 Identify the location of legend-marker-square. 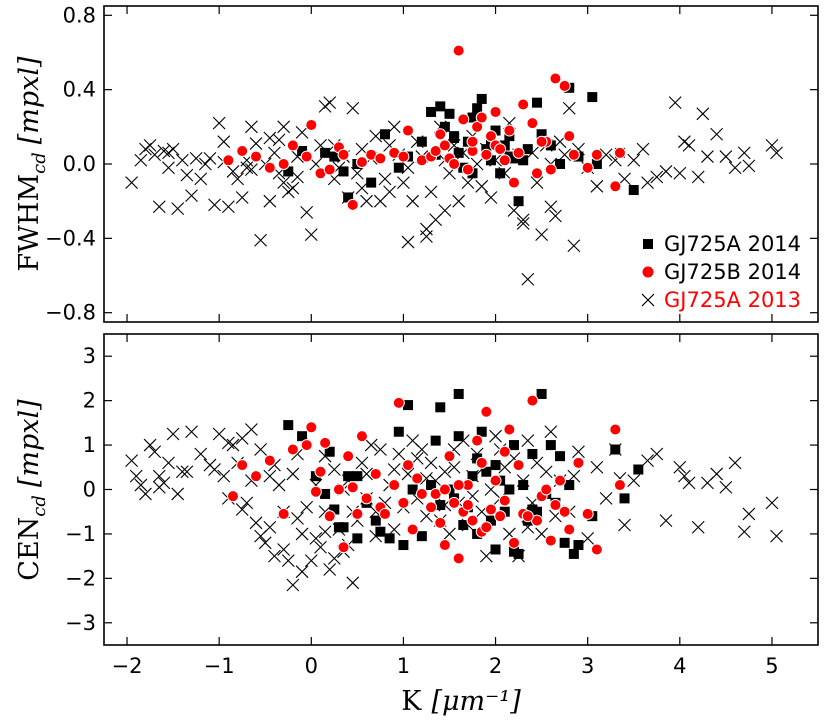
(648, 244).